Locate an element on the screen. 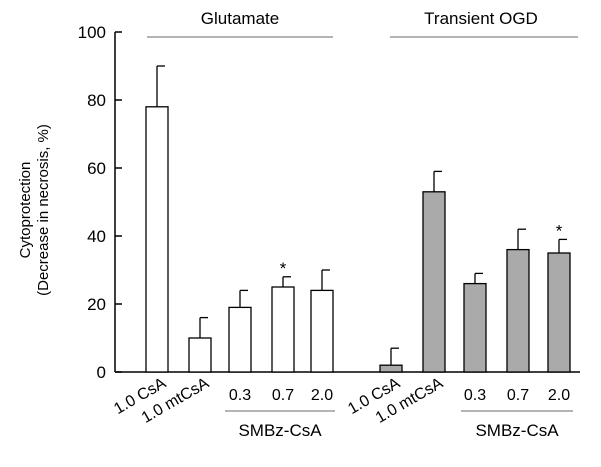 The image size is (601, 467). y-axis-label-line2: (Decrease in necrosis, %) is located at coordinates (43, 210).